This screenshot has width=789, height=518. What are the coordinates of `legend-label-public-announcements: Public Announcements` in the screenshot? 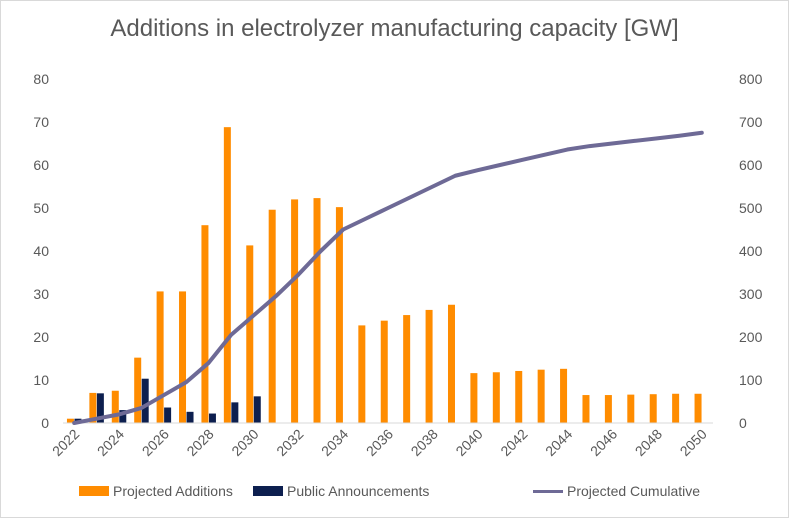 It's located at (358, 491).